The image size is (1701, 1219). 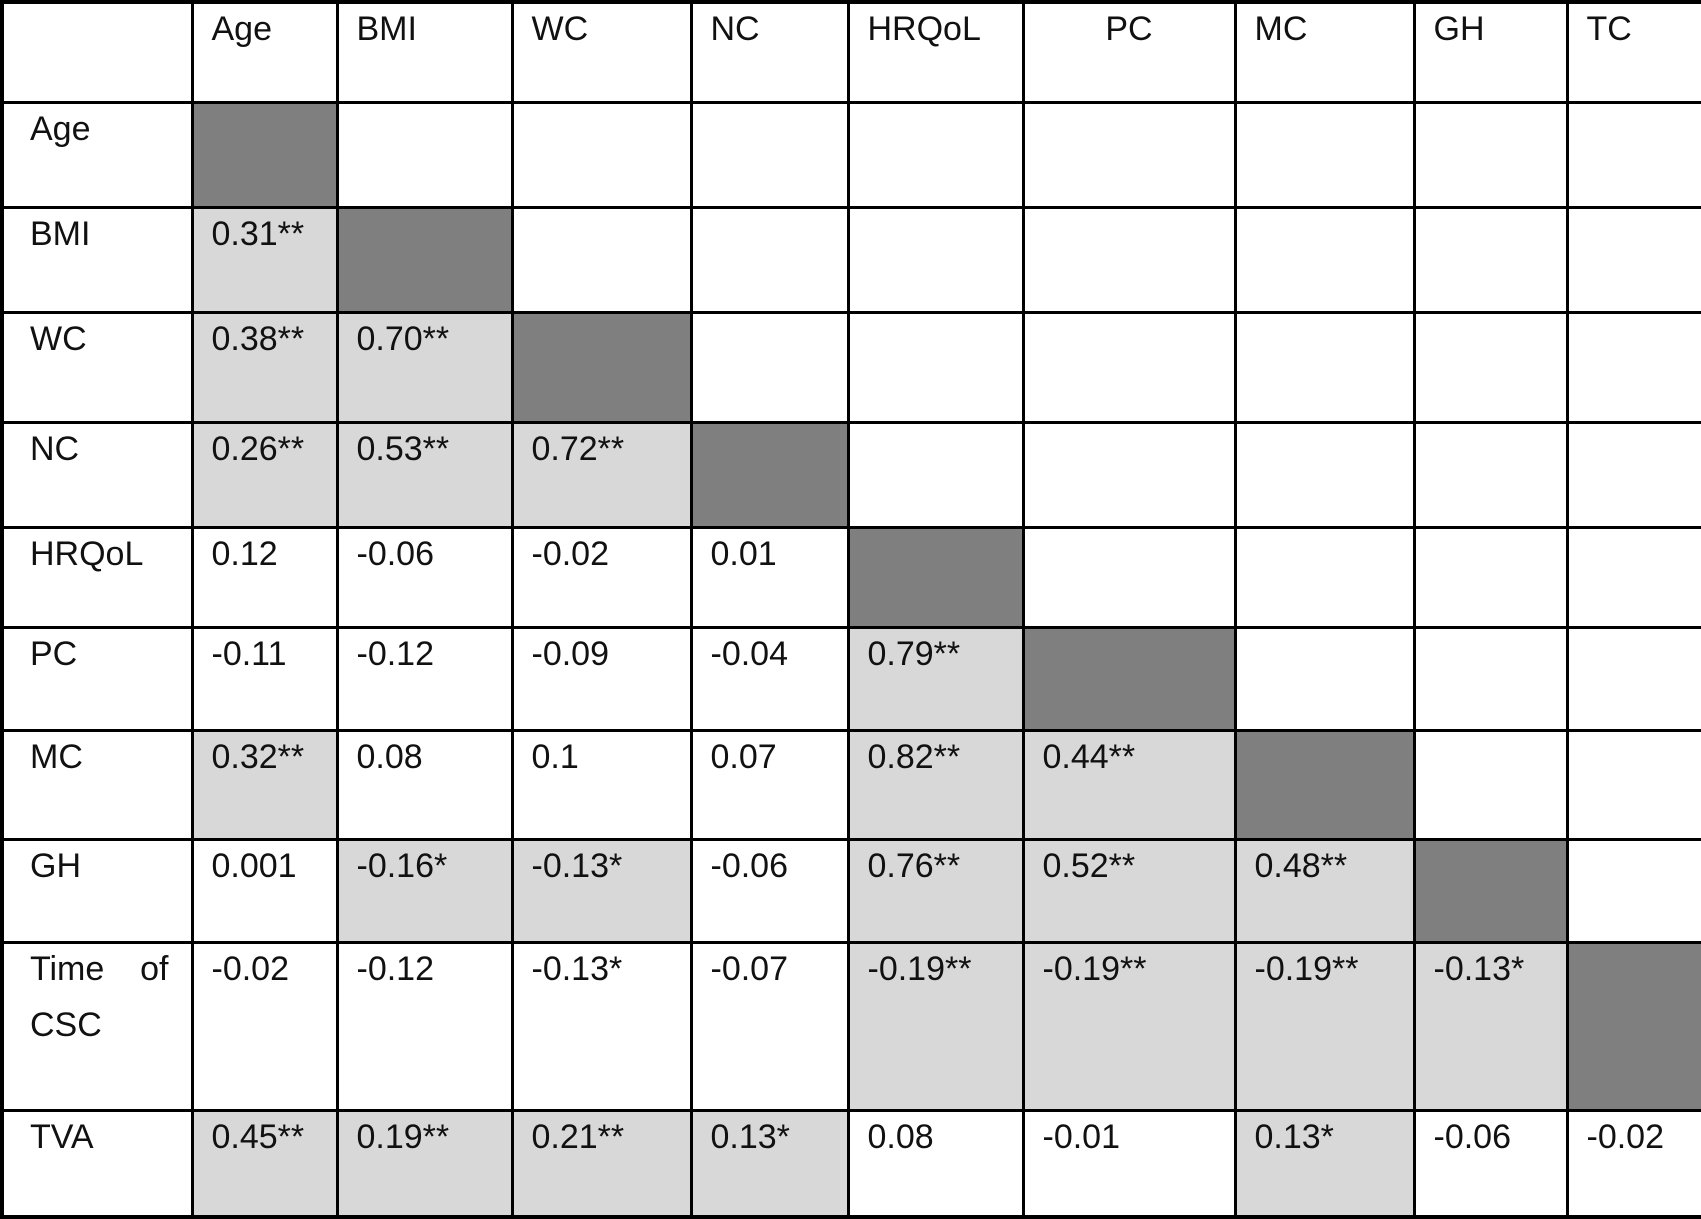 What do you see at coordinates (97, 474) in the screenshot?
I see `row-header: NC` at bounding box center [97, 474].